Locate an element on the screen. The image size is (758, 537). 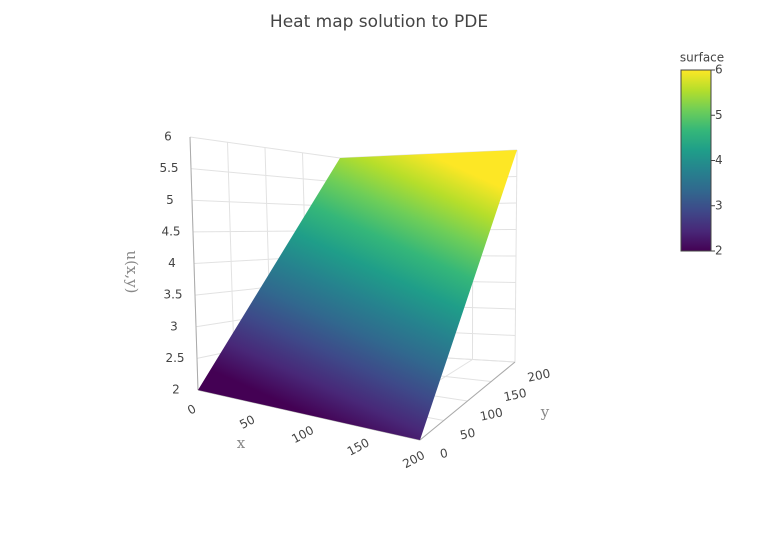
colorbar-tick-label: 2 is located at coordinates (719, 251).